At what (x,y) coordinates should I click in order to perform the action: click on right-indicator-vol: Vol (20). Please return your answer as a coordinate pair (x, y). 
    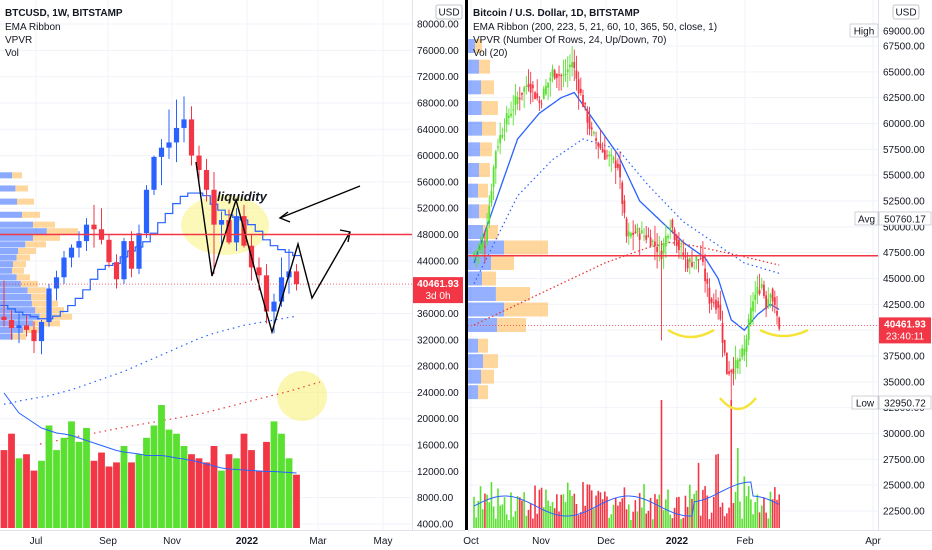
    Looking at the image, I should click on (490, 53).